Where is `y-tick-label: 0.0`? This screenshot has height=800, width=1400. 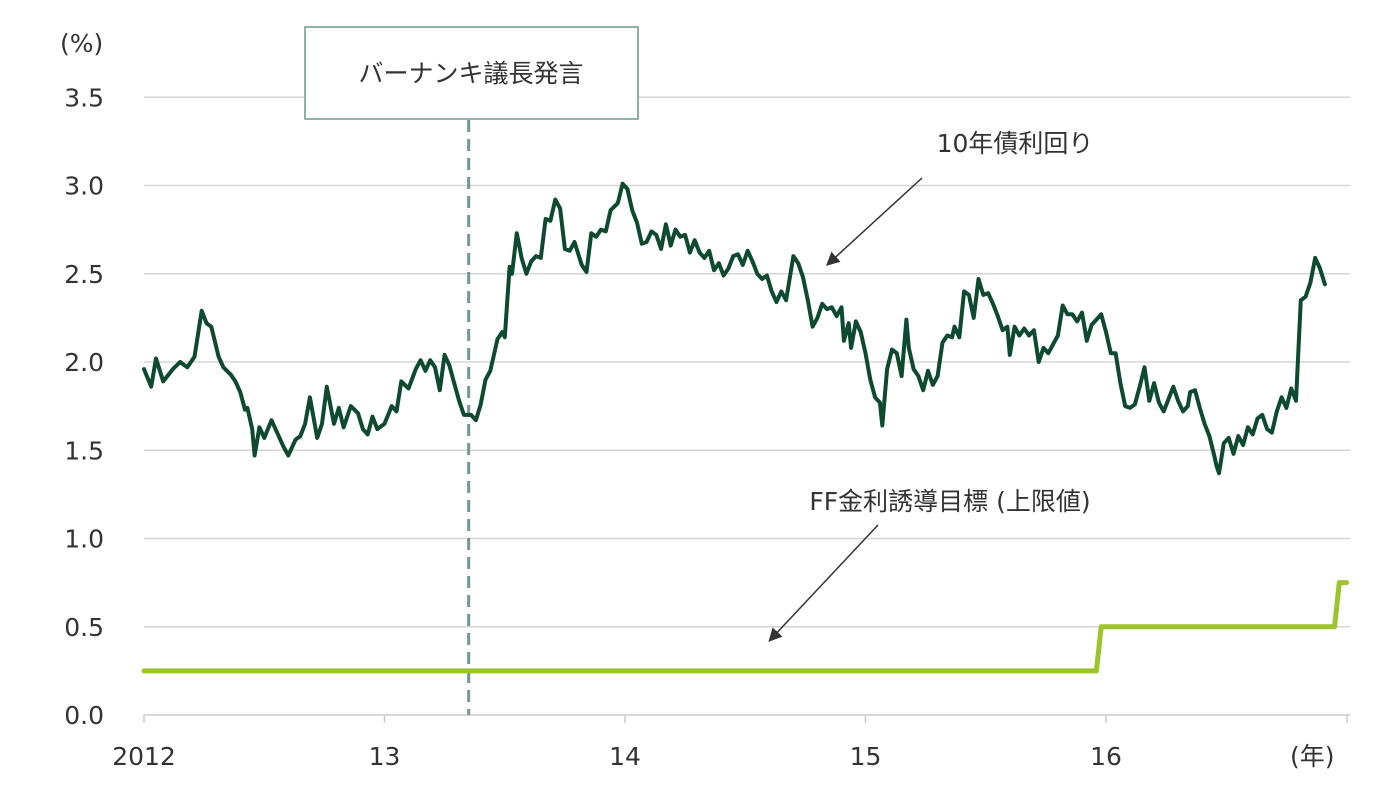
y-tick-label: 0.0 is located at coordinates (84, 715).